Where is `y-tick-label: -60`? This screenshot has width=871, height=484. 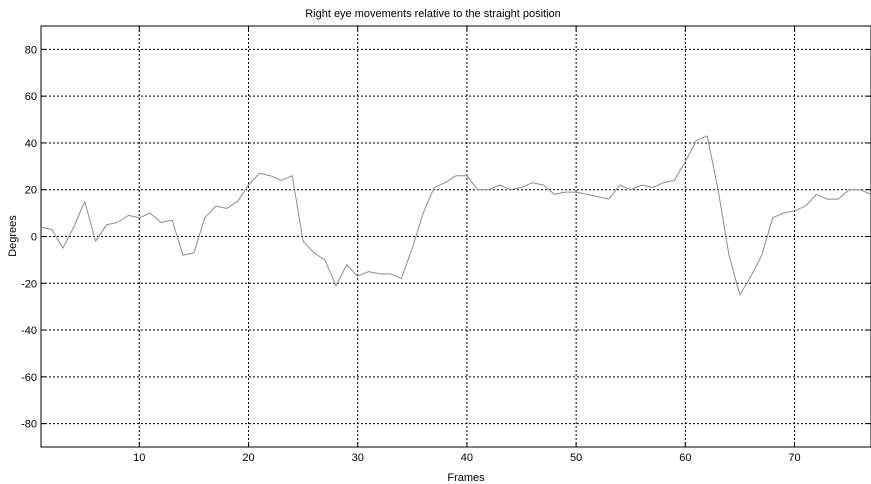
y-tick-label: -60 is located at coordinates (29, 378).